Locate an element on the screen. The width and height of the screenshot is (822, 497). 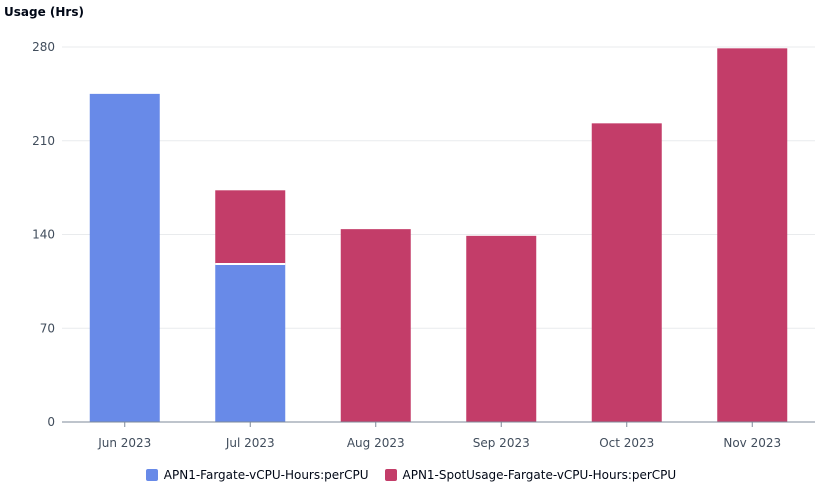
y-tick-label: 0 is located at coordinates (51, 422).